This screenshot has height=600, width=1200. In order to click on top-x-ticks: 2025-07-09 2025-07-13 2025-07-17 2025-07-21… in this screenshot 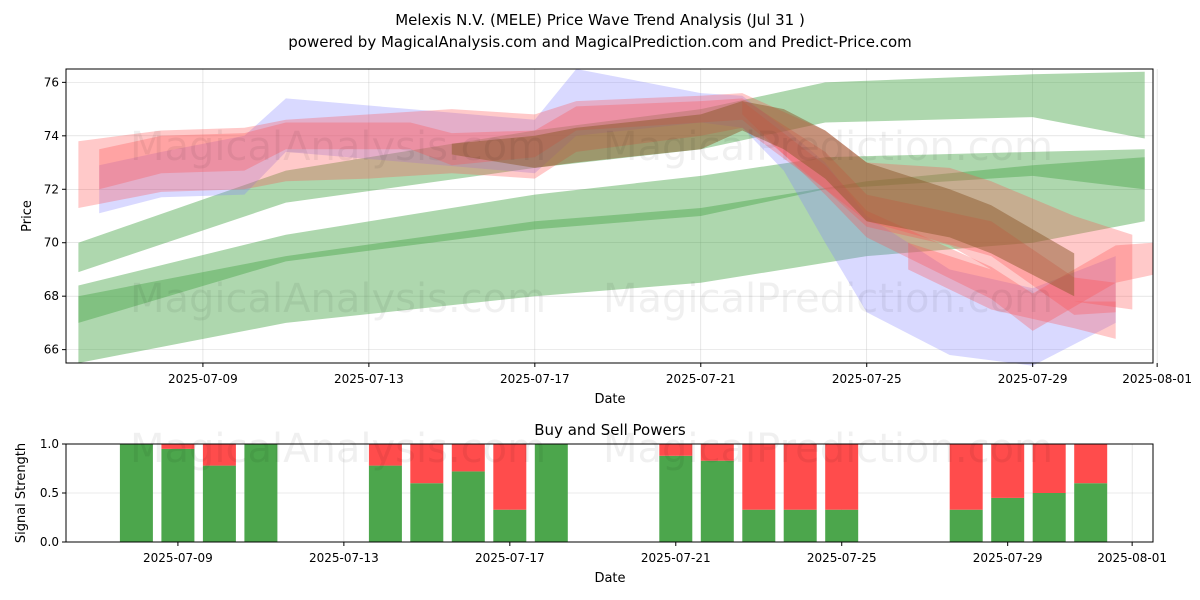, I will do `click(680, 374)`.